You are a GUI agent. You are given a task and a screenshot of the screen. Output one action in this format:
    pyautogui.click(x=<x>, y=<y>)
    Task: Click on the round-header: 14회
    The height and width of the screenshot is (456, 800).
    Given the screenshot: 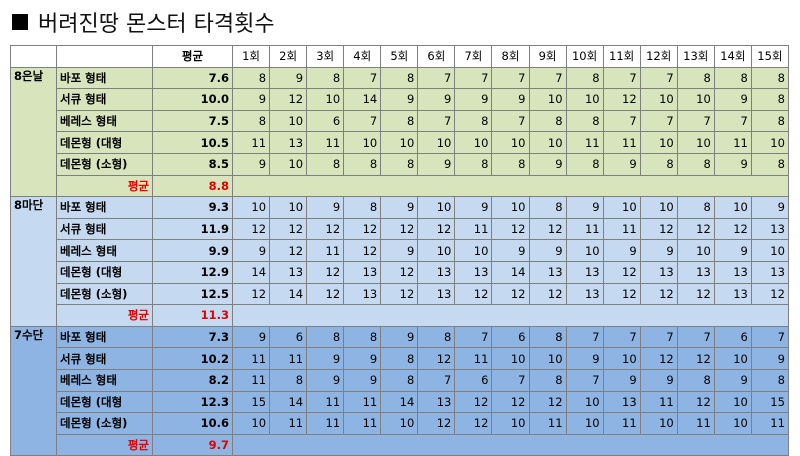 What is the action you would take?
    pyautogui.click(x=732, y=56)
    